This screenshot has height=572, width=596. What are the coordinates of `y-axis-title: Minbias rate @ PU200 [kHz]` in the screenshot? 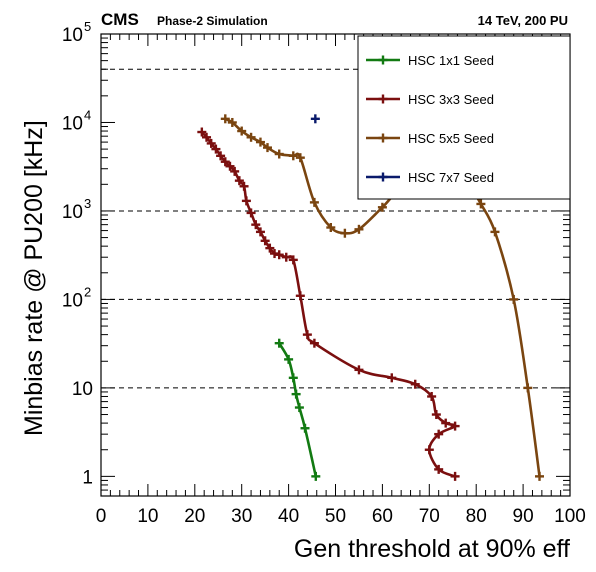 It's located at (34, 278).